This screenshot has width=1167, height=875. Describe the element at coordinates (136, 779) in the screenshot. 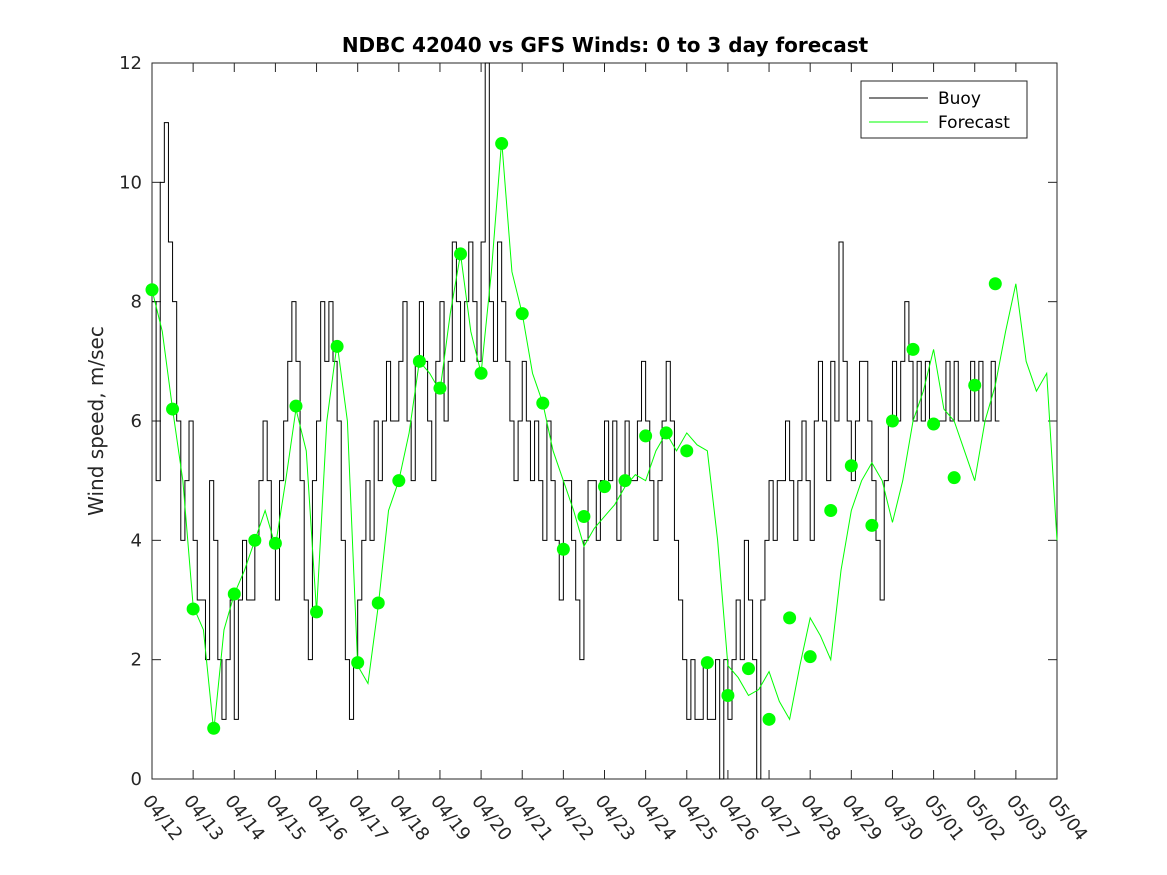

I see `y-tick-label: 0` at that location.